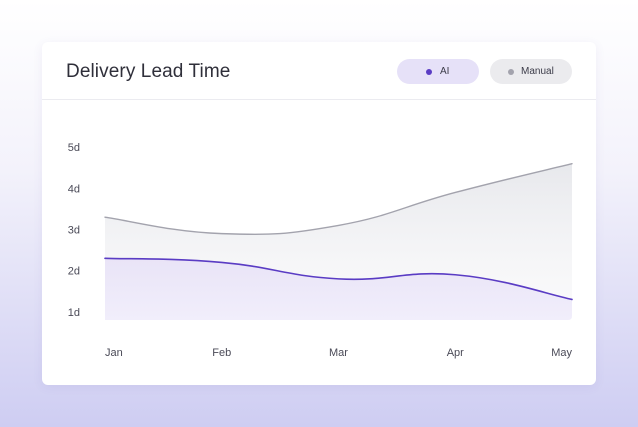  Describe the element at coordinates (221, 353) in the screenshot. I see `x-tick-label: Feb` at that location.